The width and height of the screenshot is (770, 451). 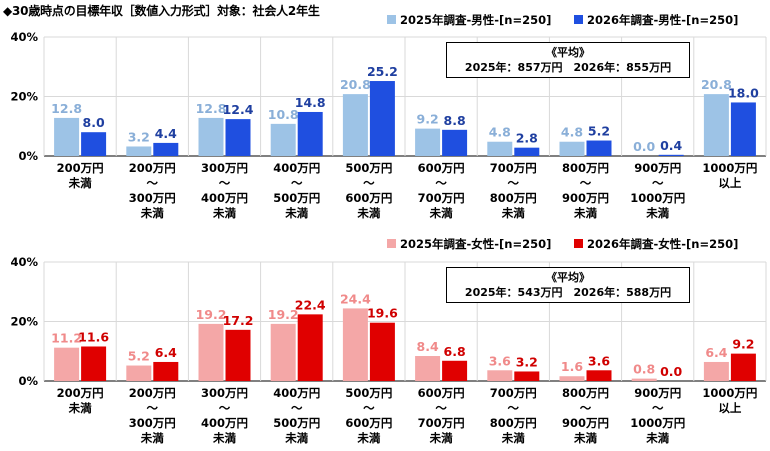 What do you see at coordinates (455, 351) in the screenshot?
I see `data-label: 6.8` at bounding box center [455, 351].